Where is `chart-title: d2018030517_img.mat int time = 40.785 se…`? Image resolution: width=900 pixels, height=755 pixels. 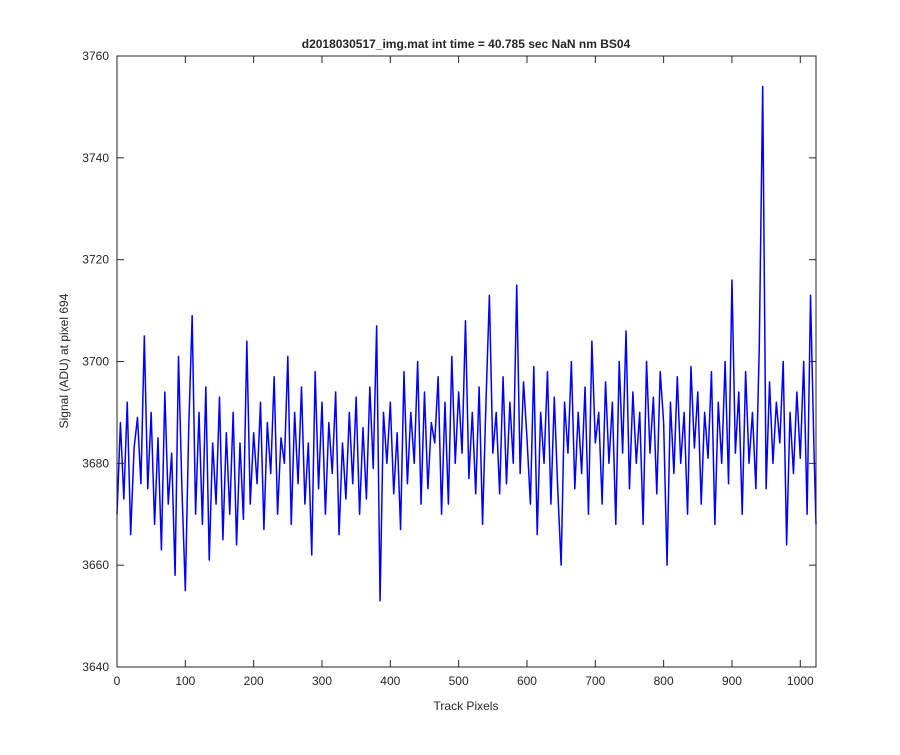 chart-title: d2018030517_img.mat int time = 40.785 se… is located at coordinates (466, 44).